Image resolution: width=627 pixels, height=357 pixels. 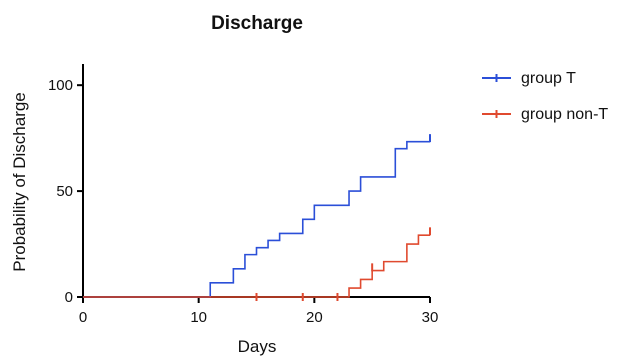 What do you see at coordinates (19, 182) in the screenshot?
I see `y-axis-label: Probability of Discharge` at bounding box center [19, 182].